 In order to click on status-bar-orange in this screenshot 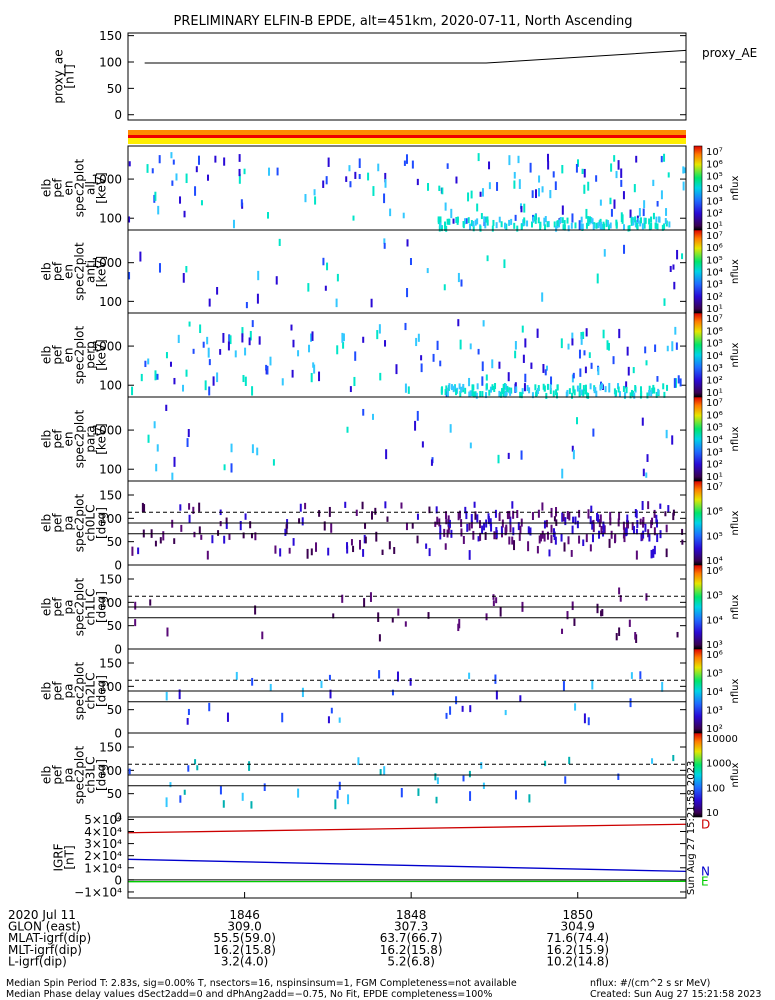, I will do `click(407, 132)`.